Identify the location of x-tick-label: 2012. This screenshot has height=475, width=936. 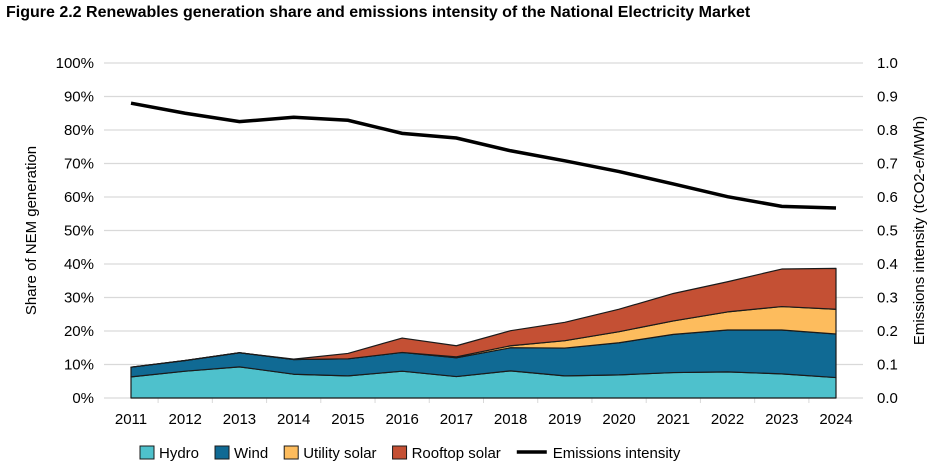
(185, 419).